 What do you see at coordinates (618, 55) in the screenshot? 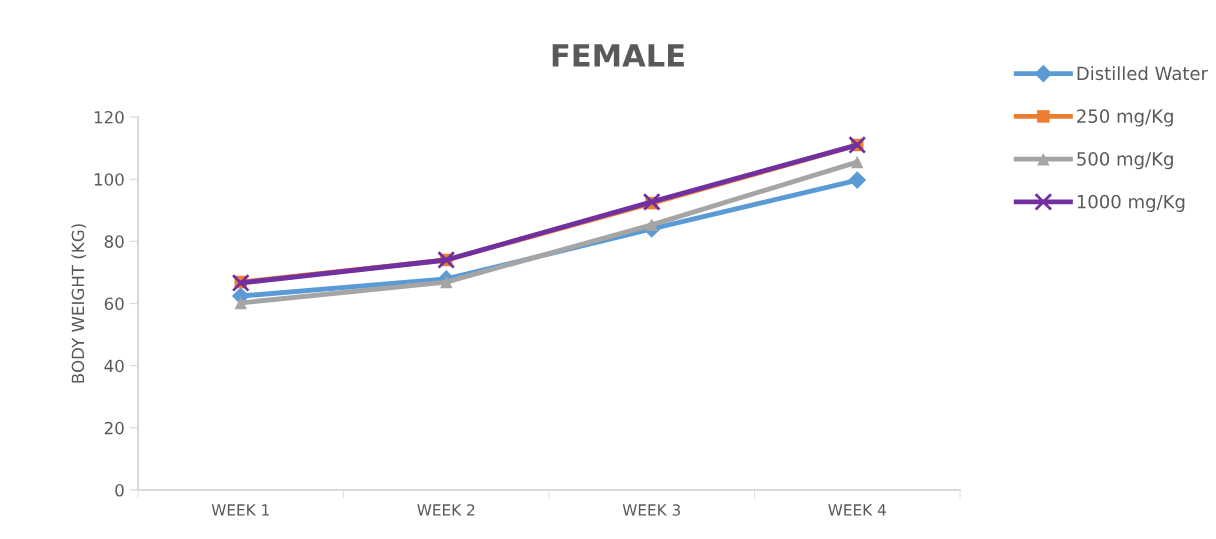
I see `chart-title: FEMALE` at bounding box center [618, 55].